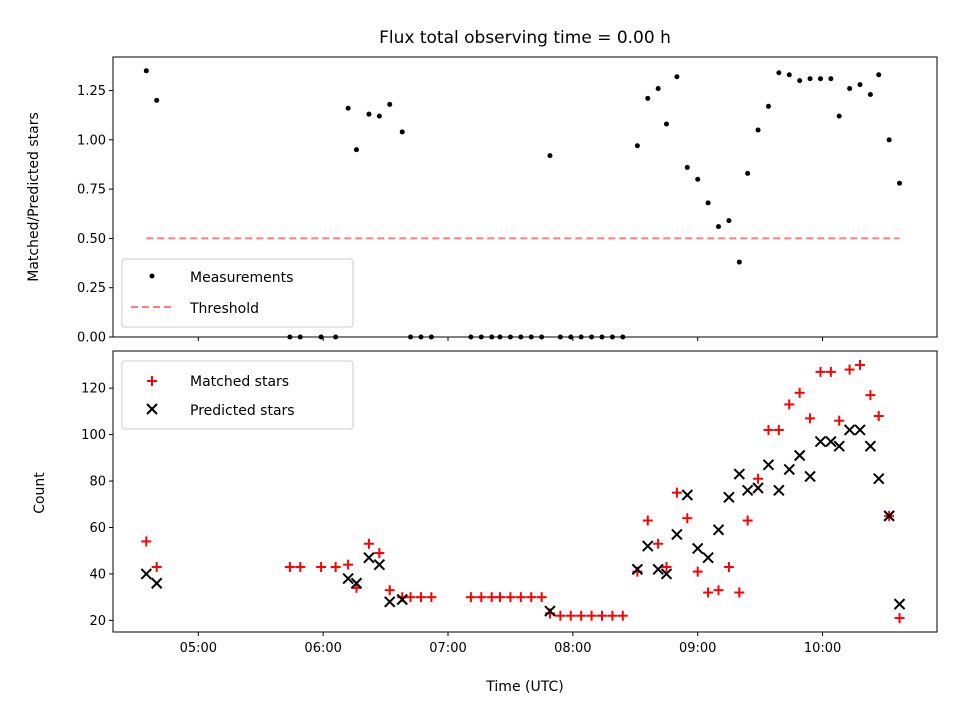 The width and height of the screenshot is (960, 720). Describe the element at coordinates (237, 395) in the screenshot. I see `bottom-legend-box` at that location.